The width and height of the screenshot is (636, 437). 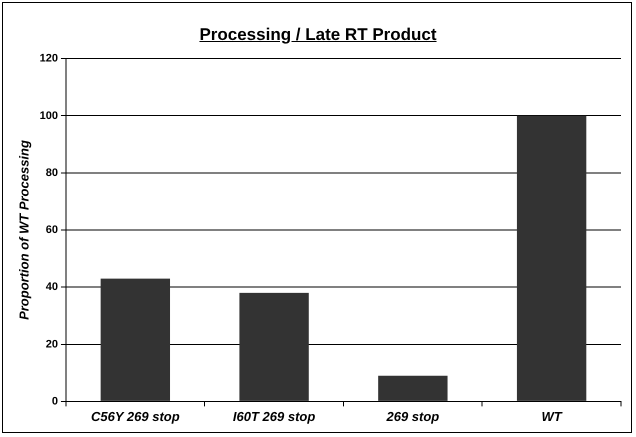 What do you see at coordinates (52, 172) in the screenshot?
I see `y-tick-label: 80` at bounding box center [52, 172].